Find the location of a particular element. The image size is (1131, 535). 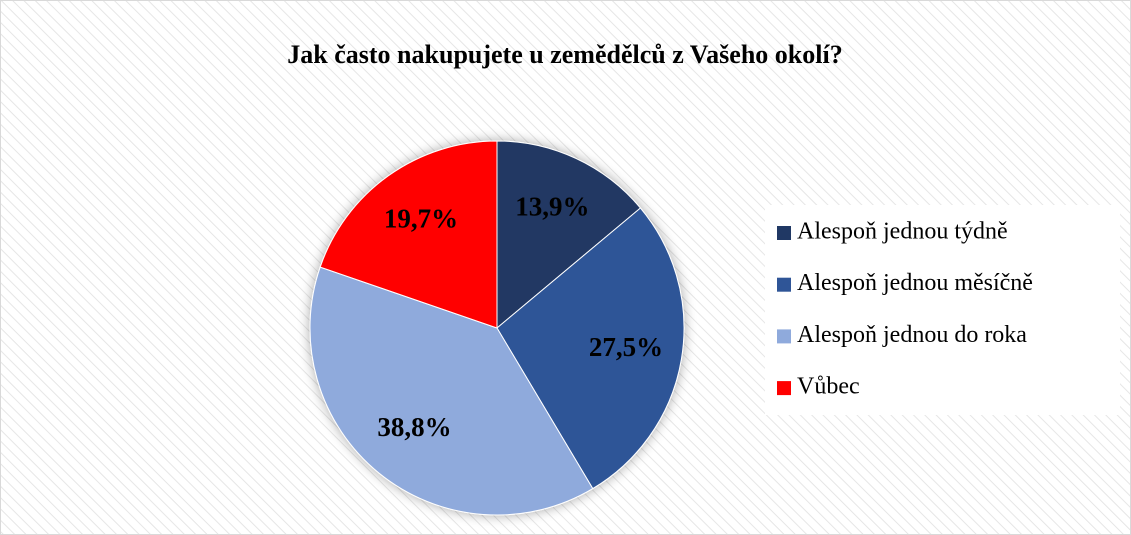

data-label: 27,5% is located at coordinates (626, 347).